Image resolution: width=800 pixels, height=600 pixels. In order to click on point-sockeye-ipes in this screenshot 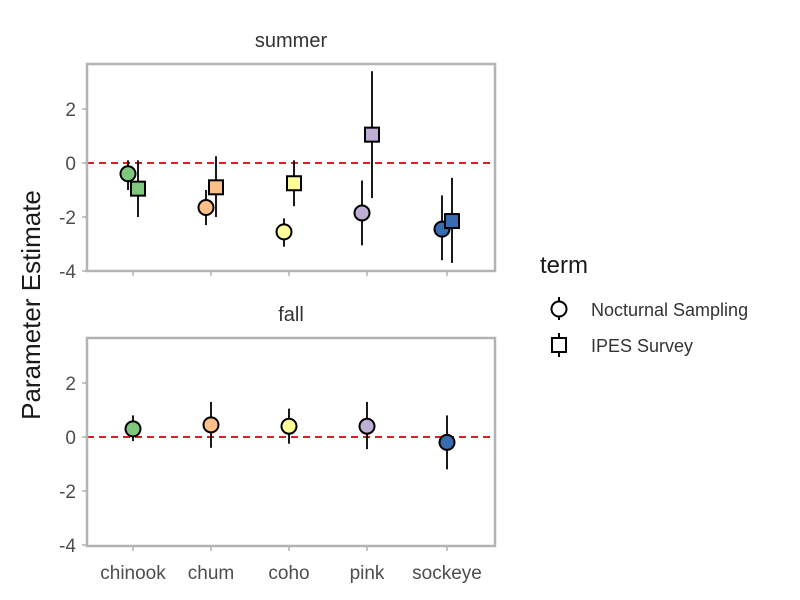, I will do `click(452, 221)`.